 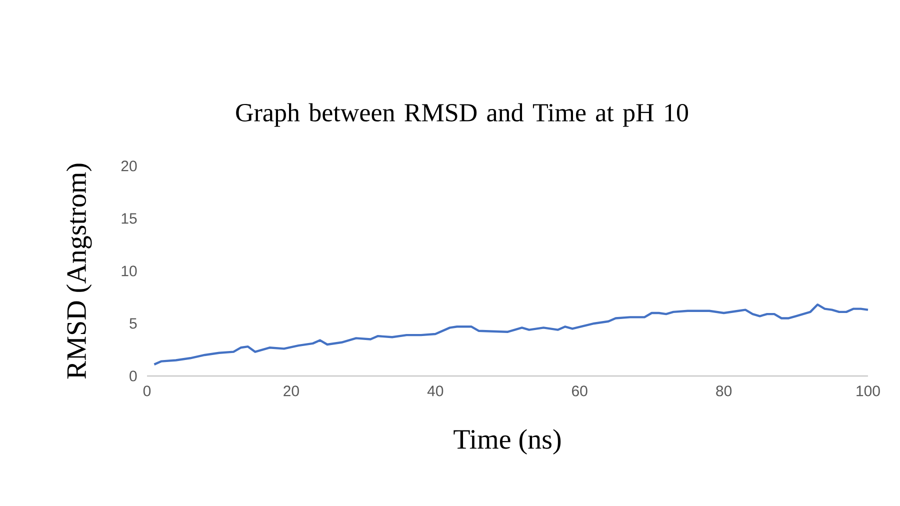 What do you see at coordinates (147, 391) in the screenshot?
I see `x-tick-label: 0` at bounding box center [147, 391].